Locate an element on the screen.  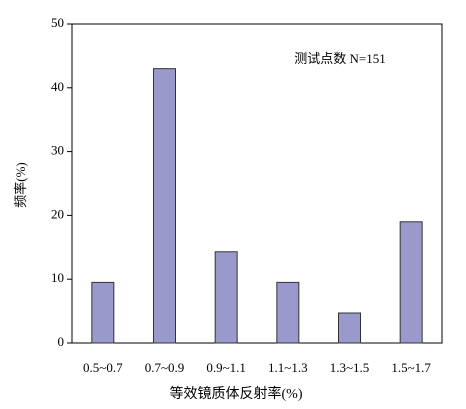
y-tick-label: 50 is located at coordinates (57, 22).